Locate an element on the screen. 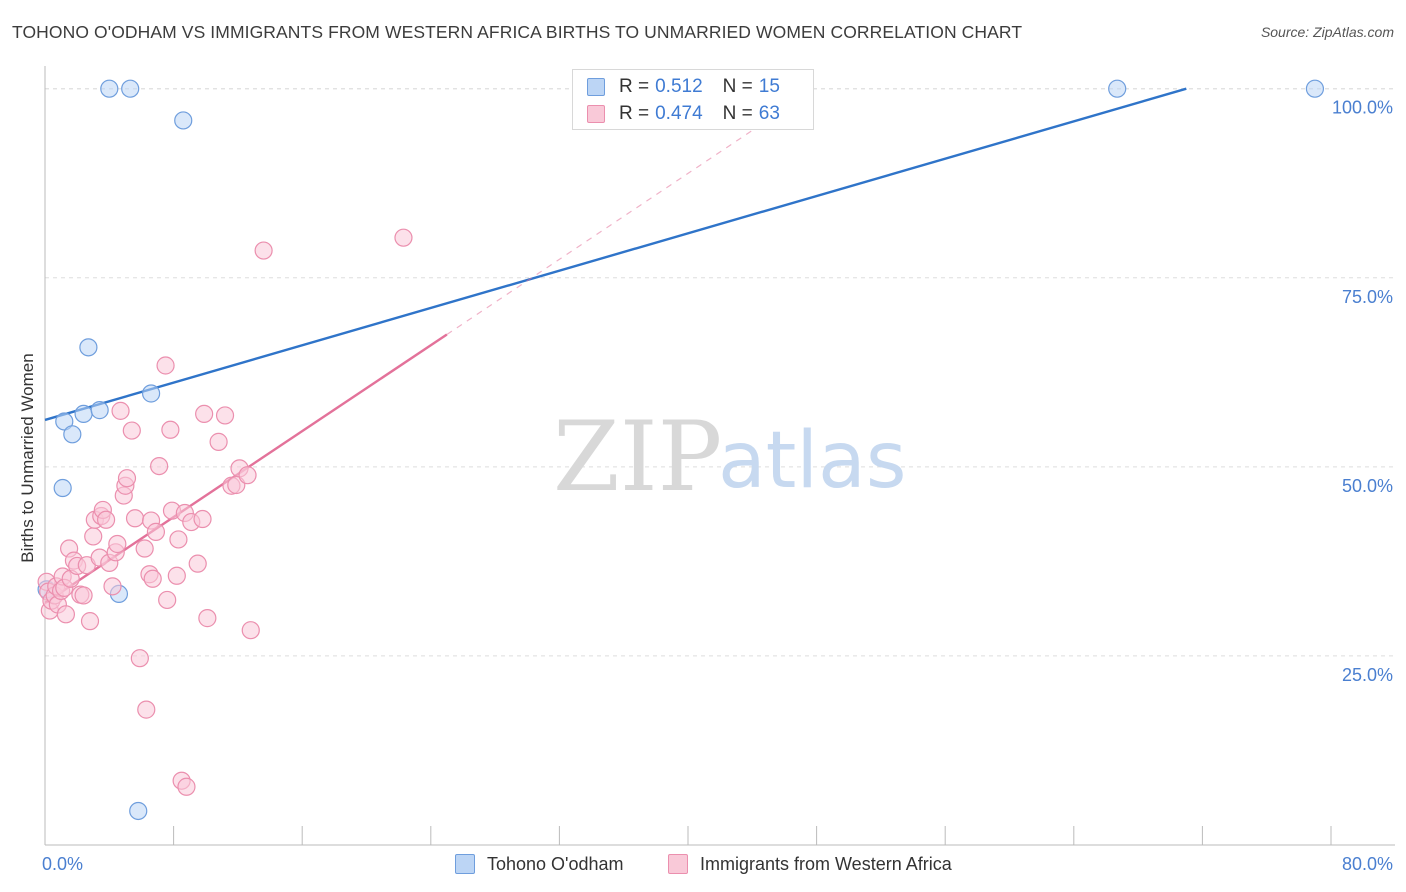 Image resolution: width=1406 pixels, height=892 pixels. bottom-legend-swatch-western-africa is located at coordinates (678, 864).